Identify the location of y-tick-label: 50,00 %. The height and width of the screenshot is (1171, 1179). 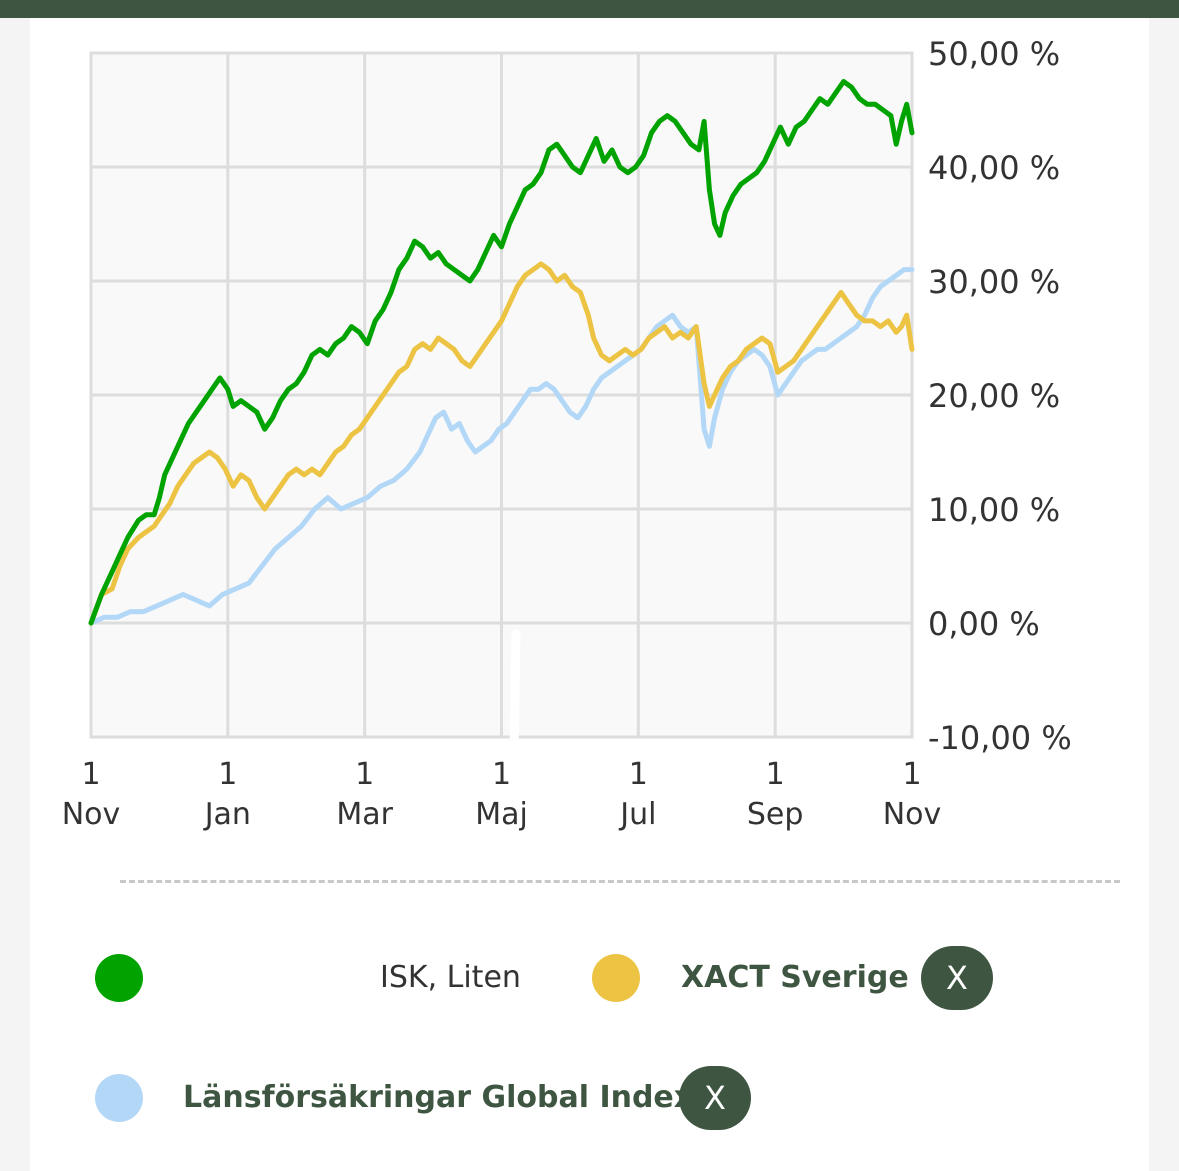
(994, 54).